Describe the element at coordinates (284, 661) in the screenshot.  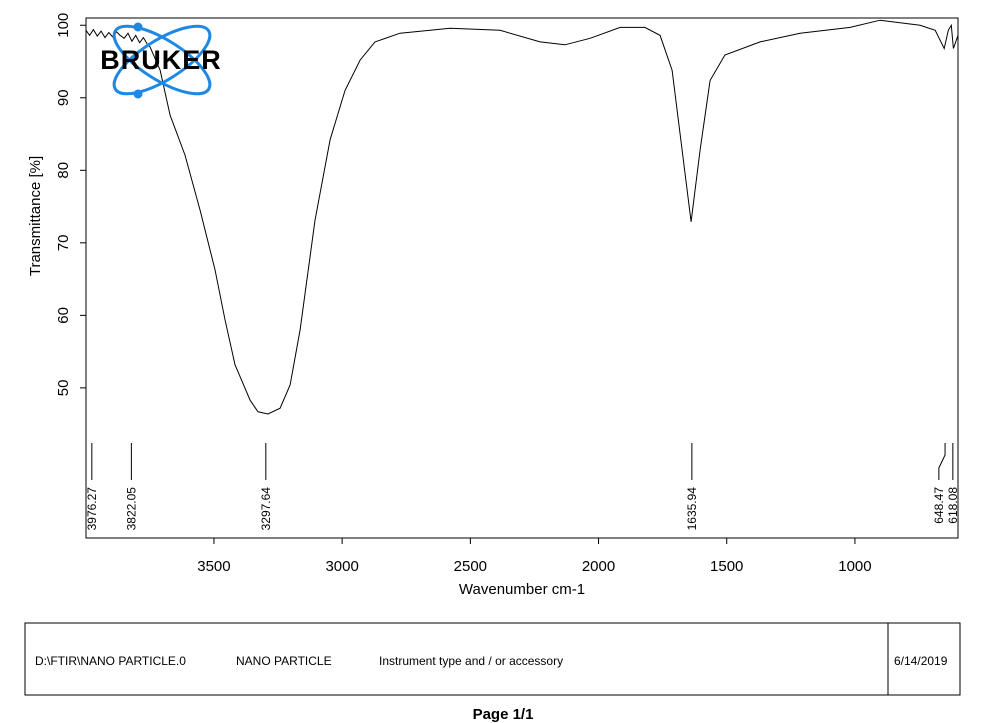
I see `footer-sample: NANO PARTICLE` at that location.